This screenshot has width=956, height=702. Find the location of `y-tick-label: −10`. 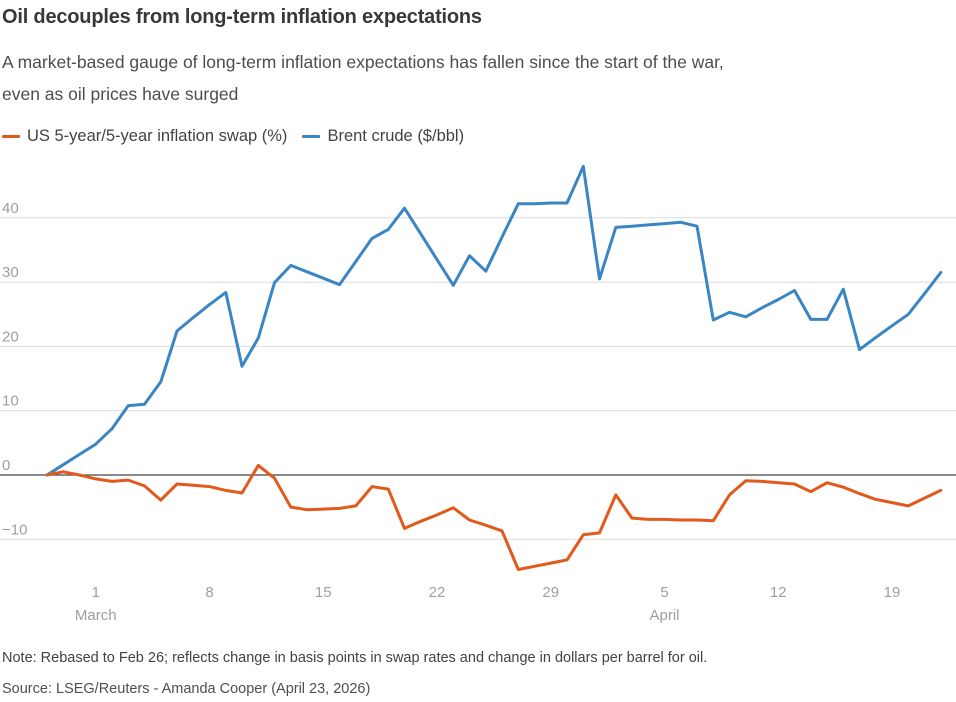

y-tick-label: −10 is located at coordinates (14, 529).